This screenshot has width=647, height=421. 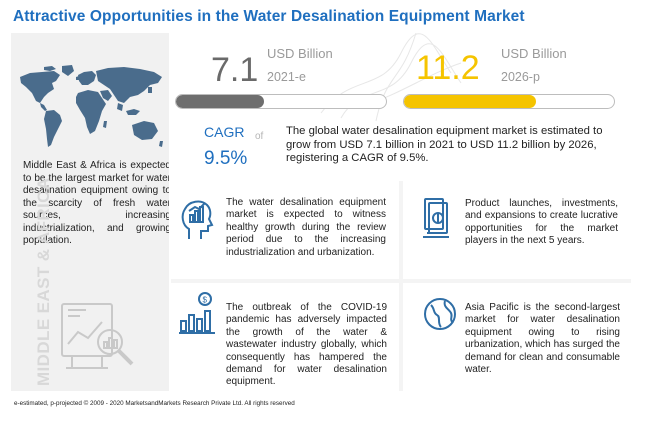 What do you see at coordinates (300, 53) in the screenshot?
I see `start-unit: USD Billion` at bounding box center [300, 53].